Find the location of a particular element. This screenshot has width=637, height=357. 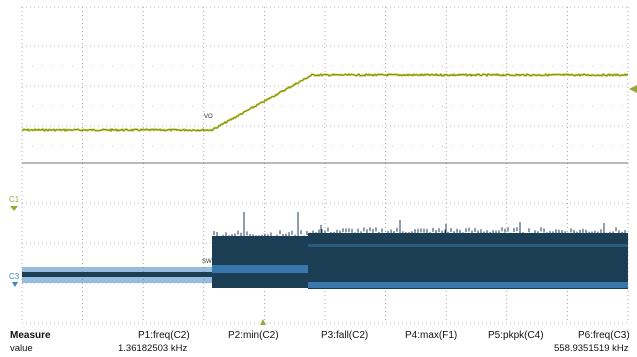

trace-c3-upper-edge is located at coordinates (468, 245).